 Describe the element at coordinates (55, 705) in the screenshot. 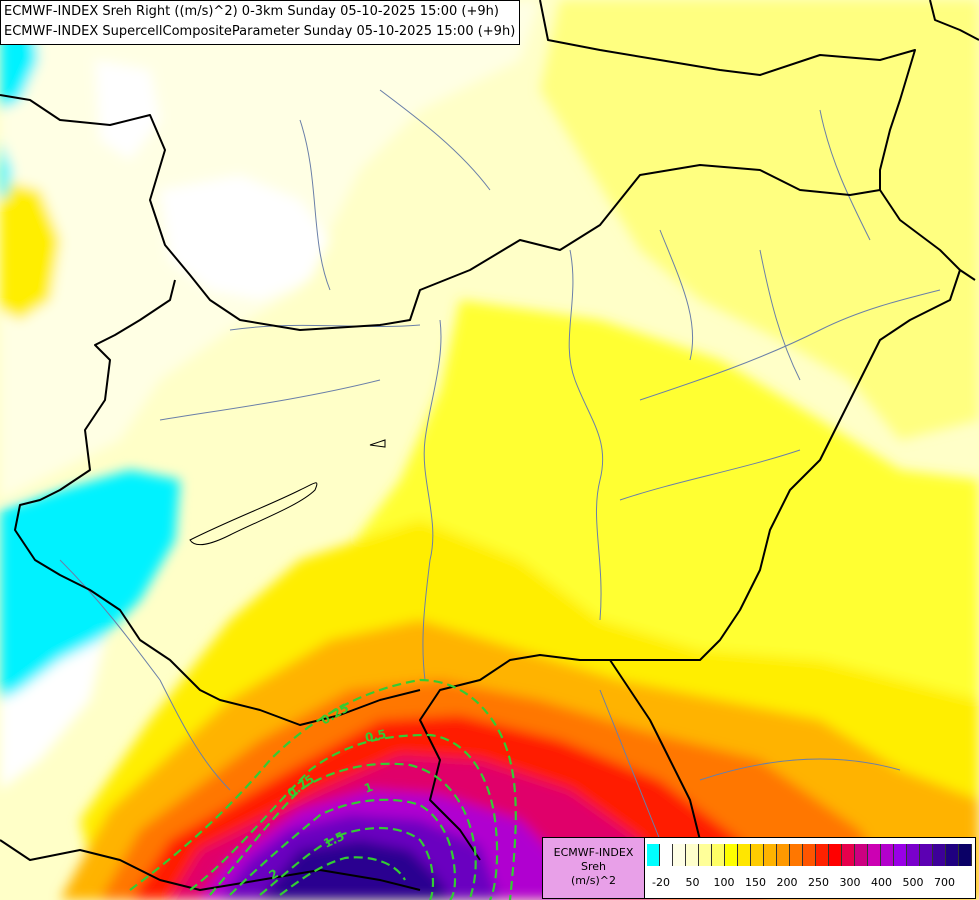

I see `sreh-field-white-sw` at that location.